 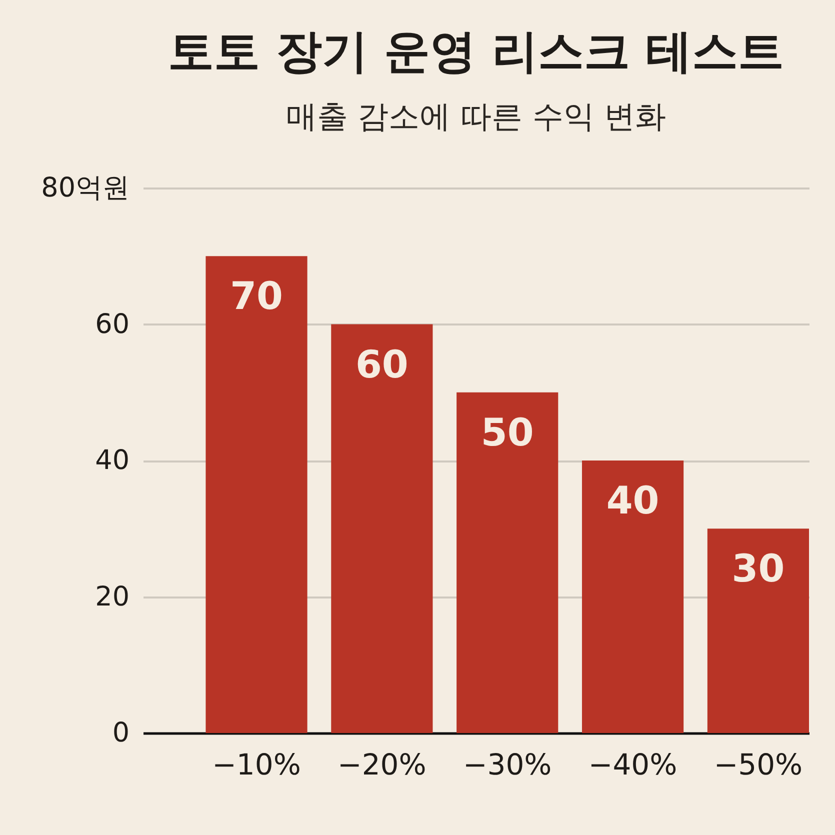 I want to click on data-label: 30, so click(x=758, y=568).